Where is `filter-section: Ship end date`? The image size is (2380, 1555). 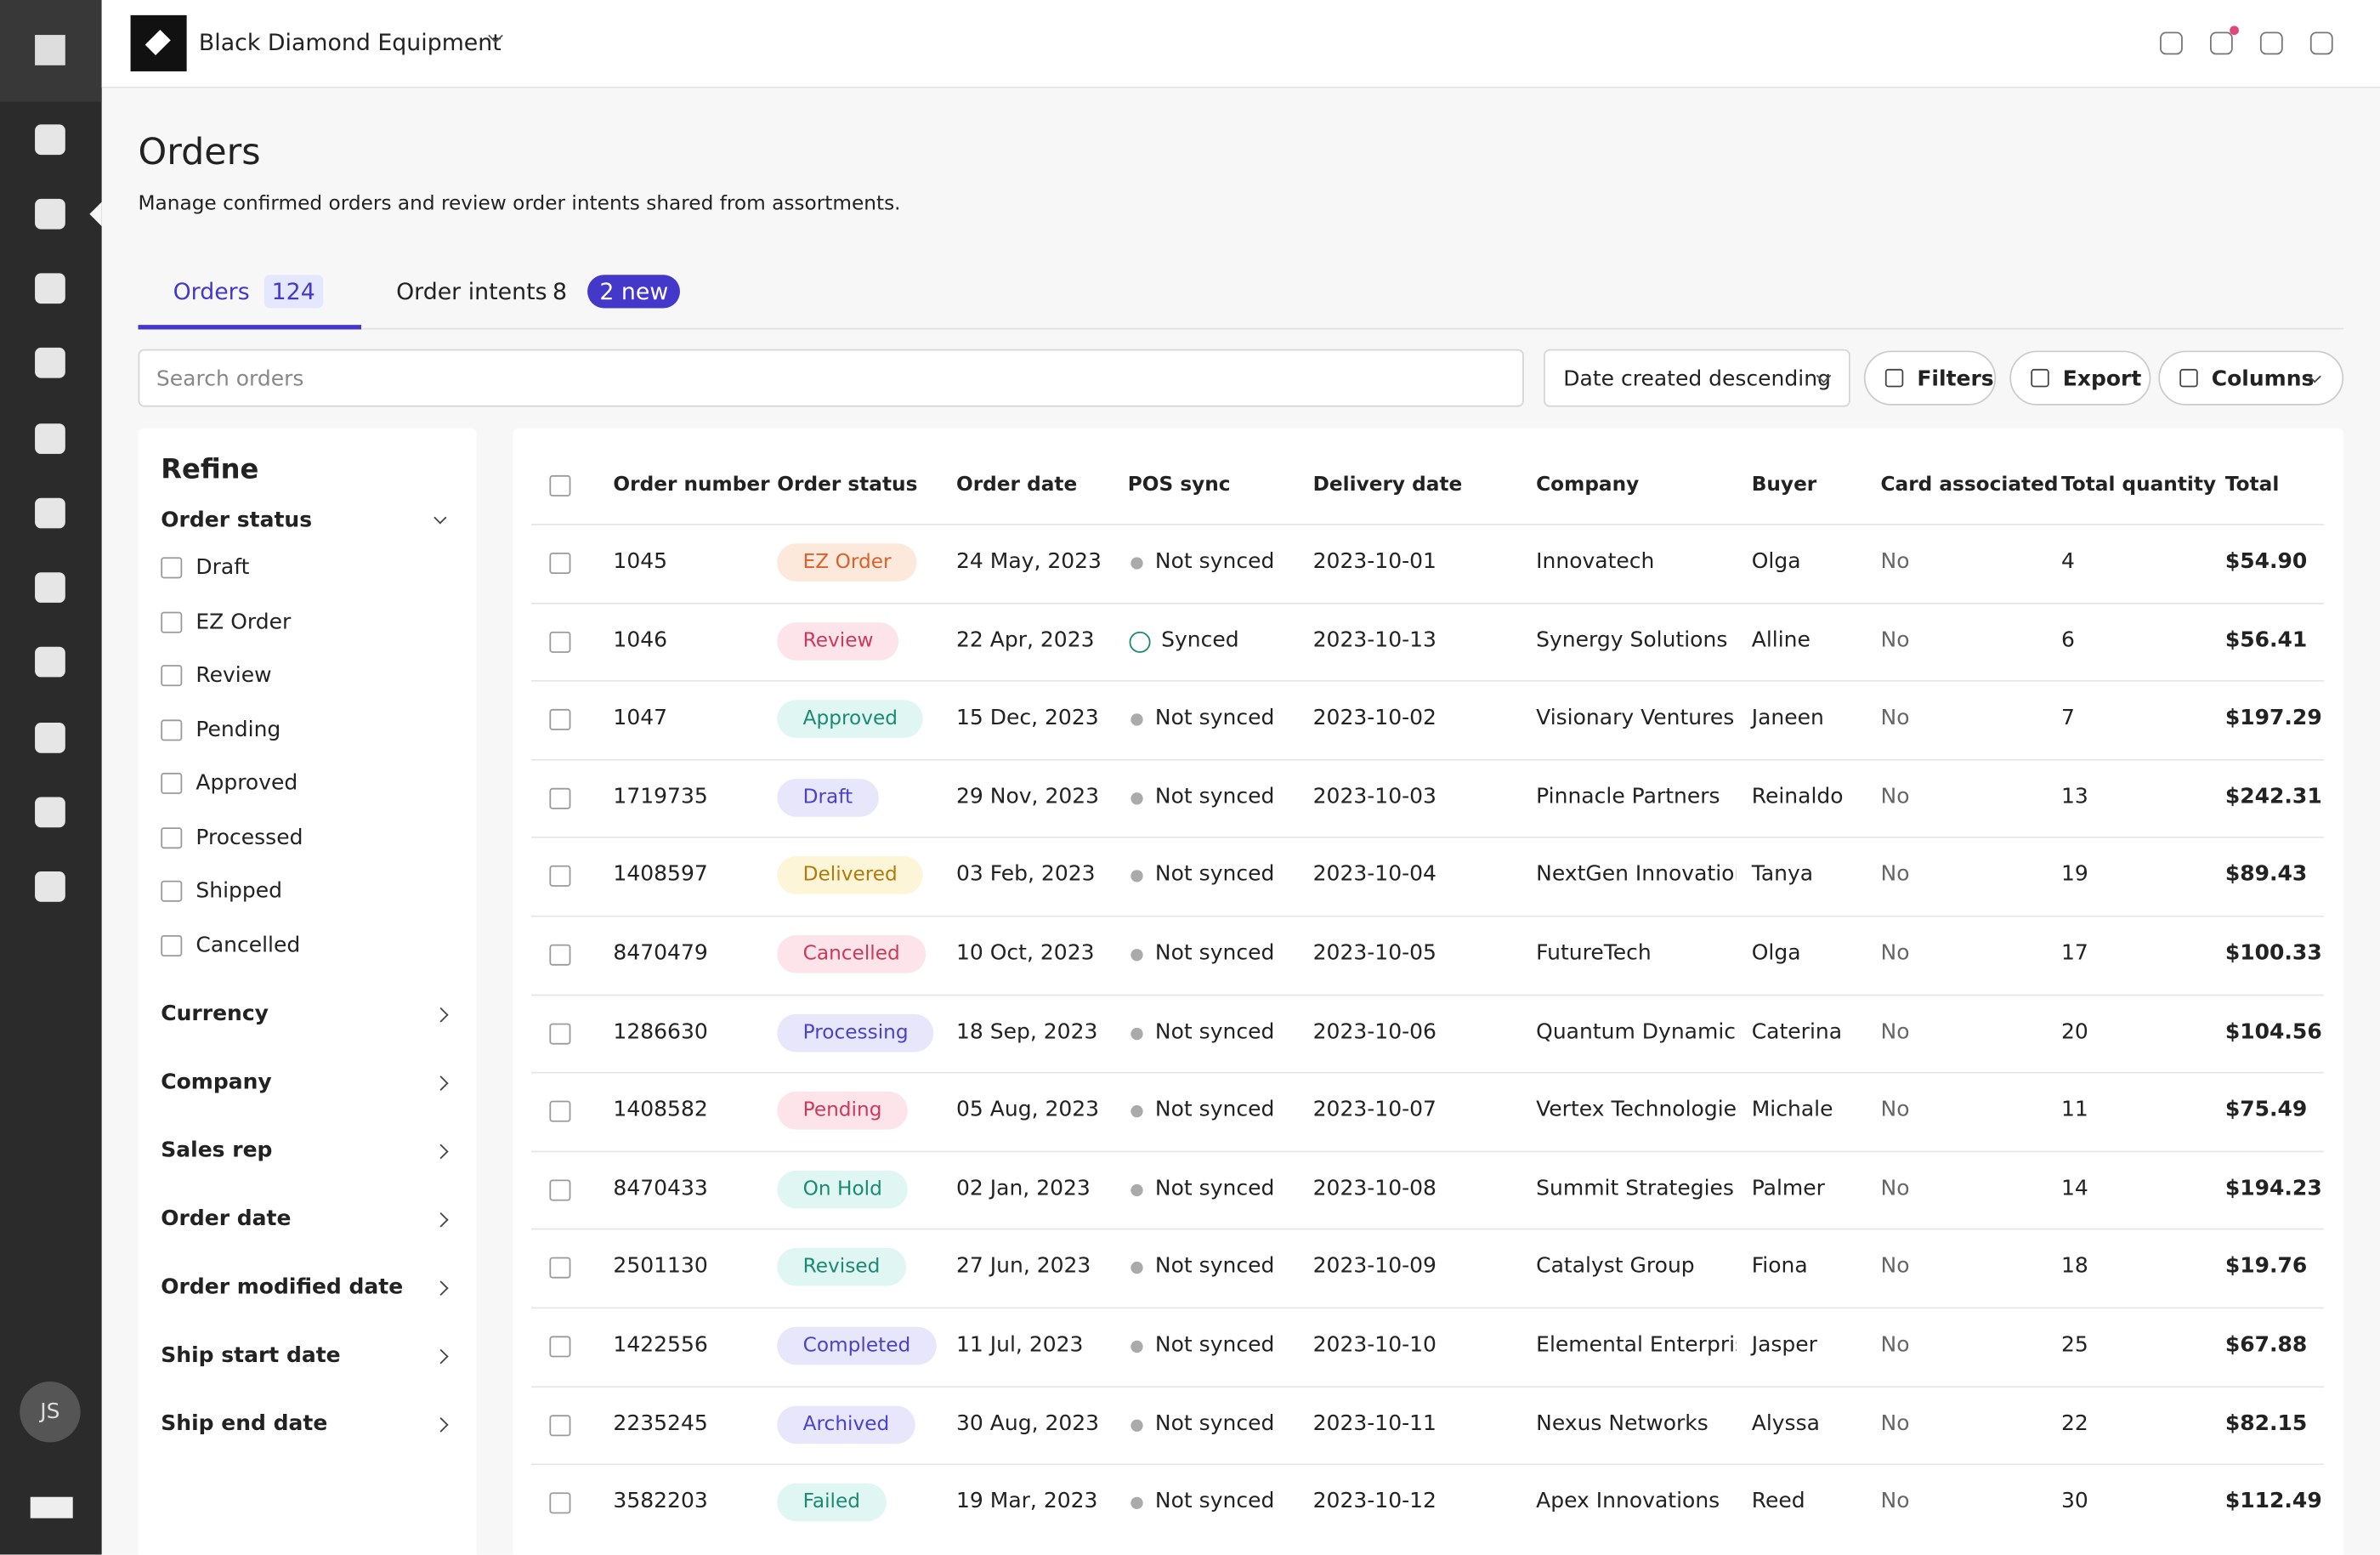
filter-section: Ship end date is located at coordinates (245, 1424).